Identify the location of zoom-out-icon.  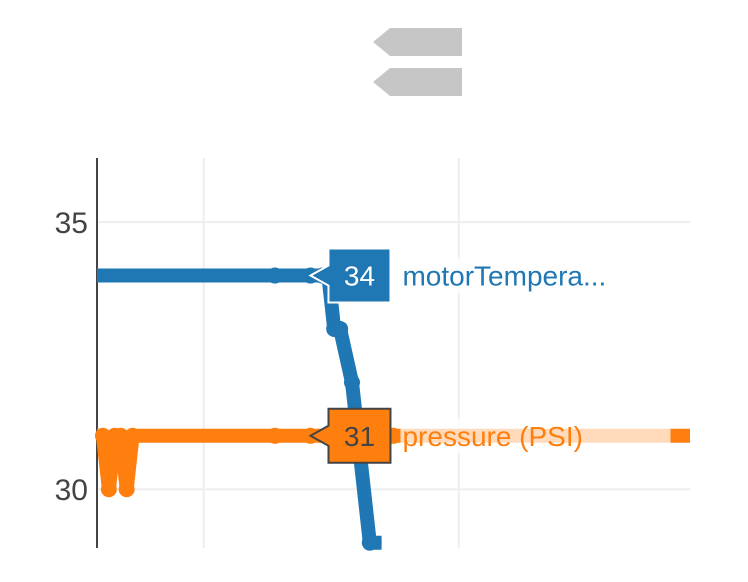
(417, 42).